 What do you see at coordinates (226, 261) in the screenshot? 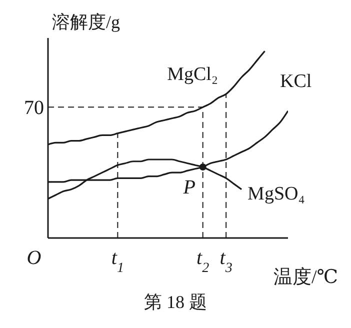
I see `x-tick-label: t$_{3}$` at bounding box center [226, 261].